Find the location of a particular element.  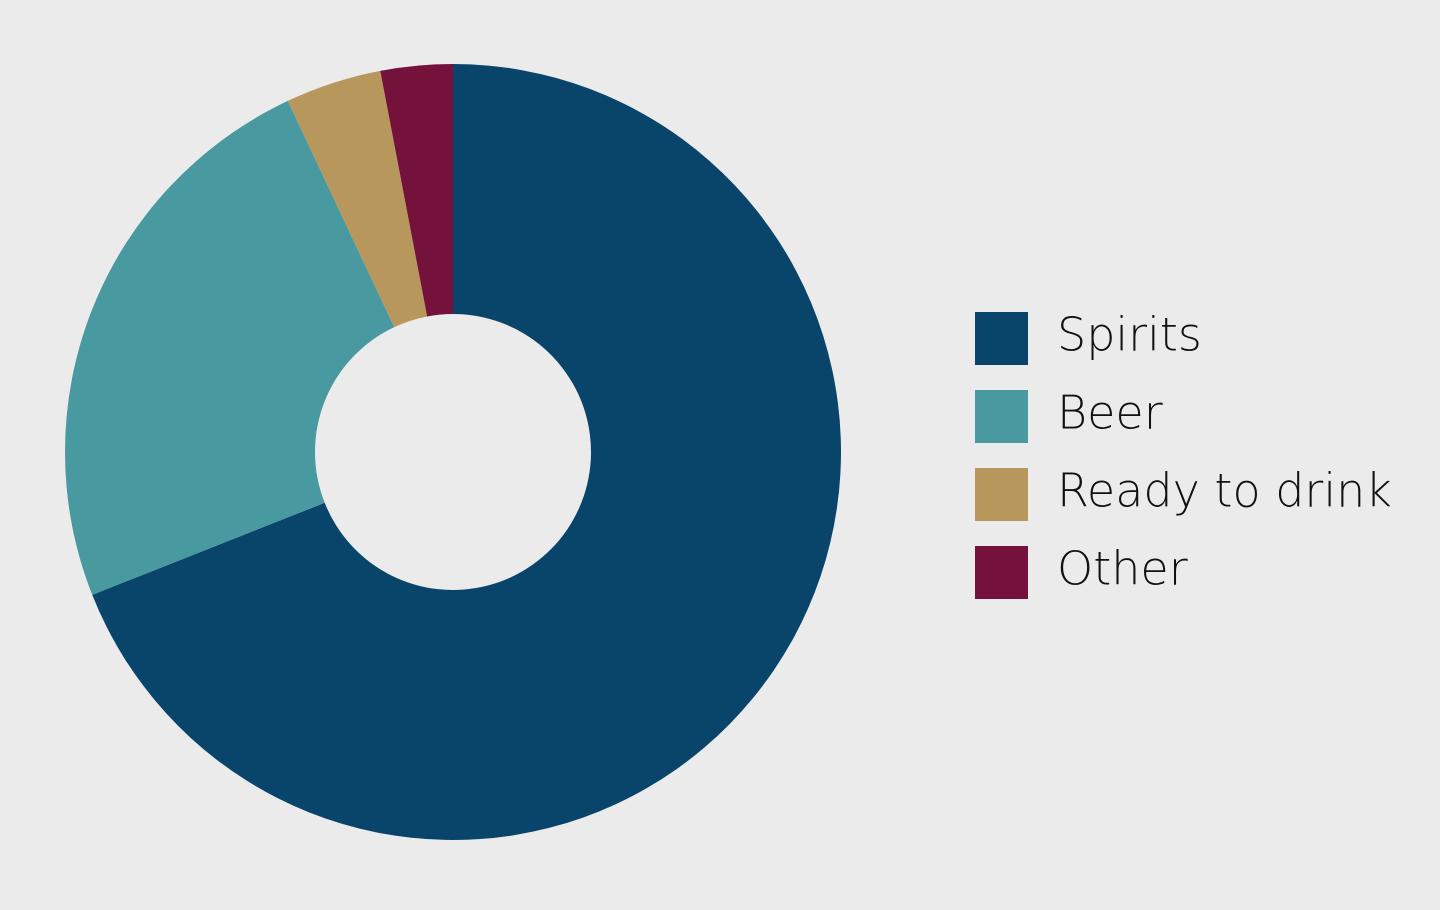

legend-label: Beer is located at coordinates (1110, 413).